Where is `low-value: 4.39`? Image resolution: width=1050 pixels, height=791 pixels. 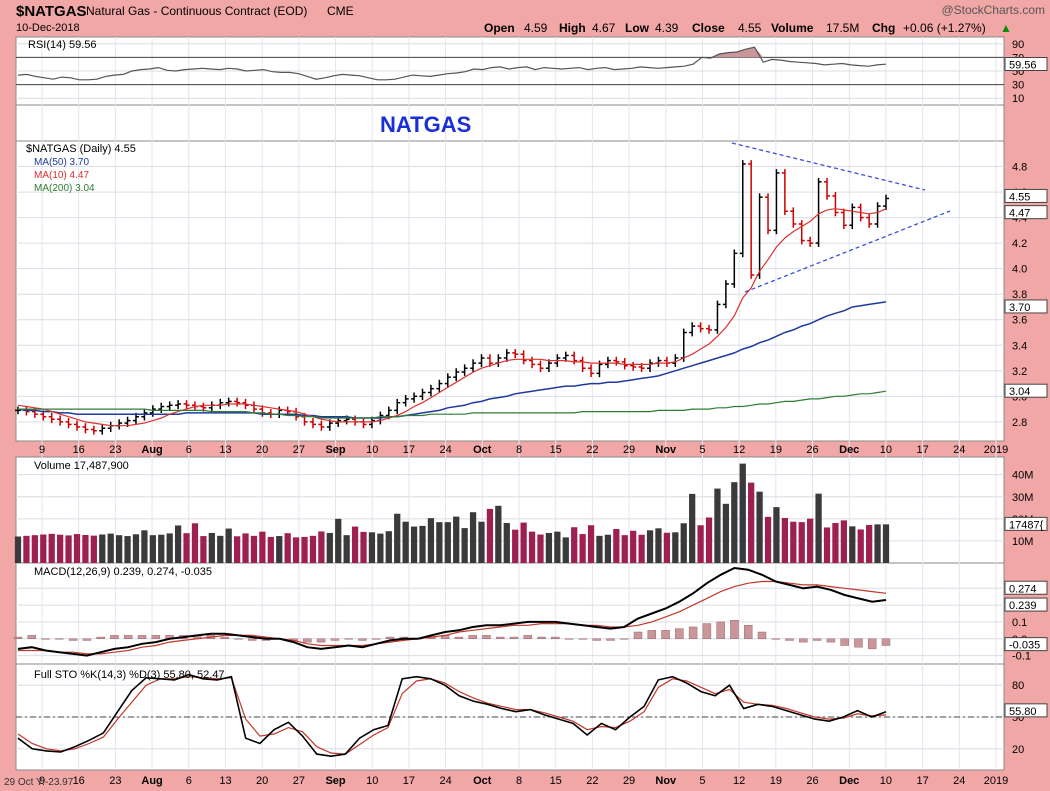 low-value: 4.39 is located at coordinates (667, 28).